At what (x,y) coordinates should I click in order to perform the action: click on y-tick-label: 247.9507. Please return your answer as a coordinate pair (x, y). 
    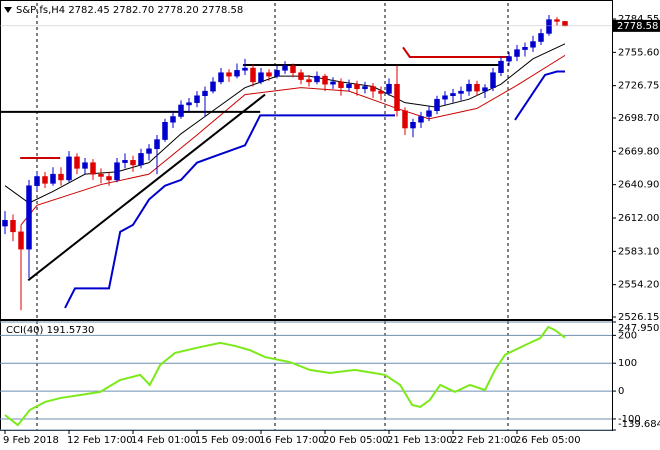
    Looking at the image, I should click on (639, 328).